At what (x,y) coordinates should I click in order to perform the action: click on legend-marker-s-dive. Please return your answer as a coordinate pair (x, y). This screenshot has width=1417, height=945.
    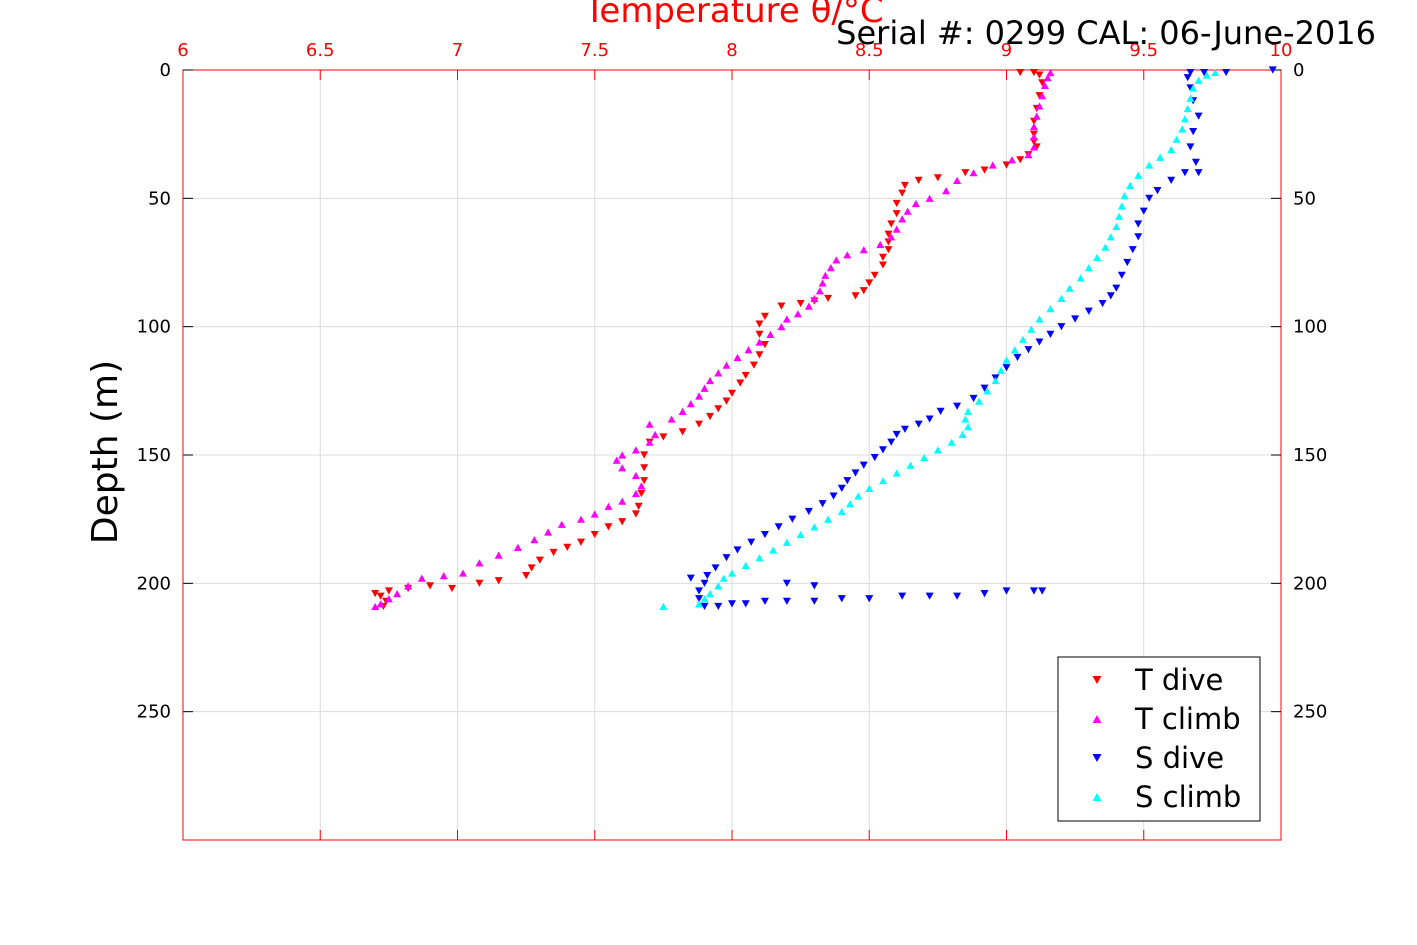
    Looking at the image, I should click on (1097, 758).